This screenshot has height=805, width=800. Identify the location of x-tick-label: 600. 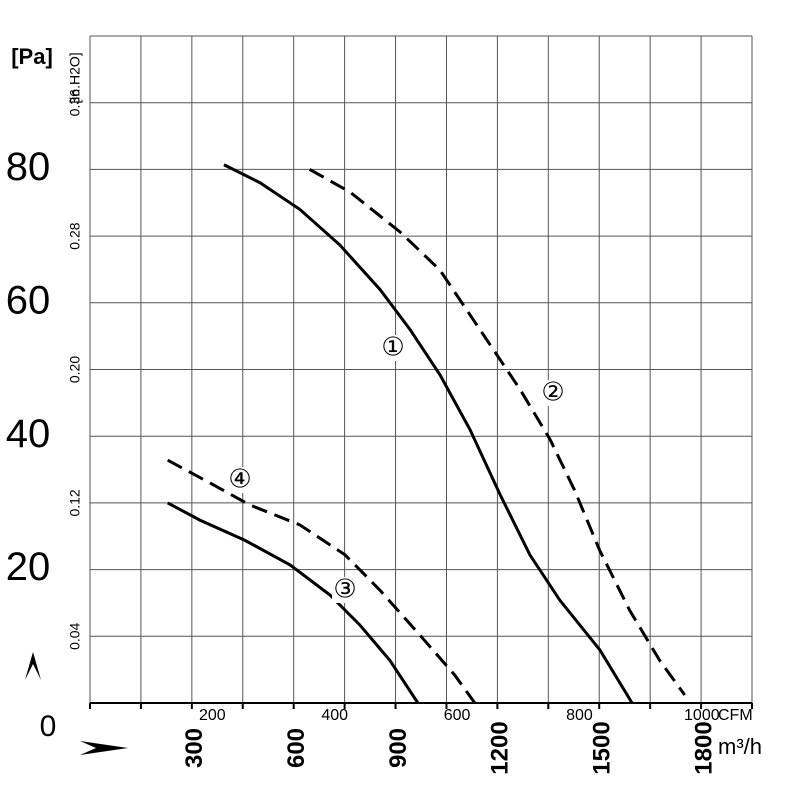
(457, 715).